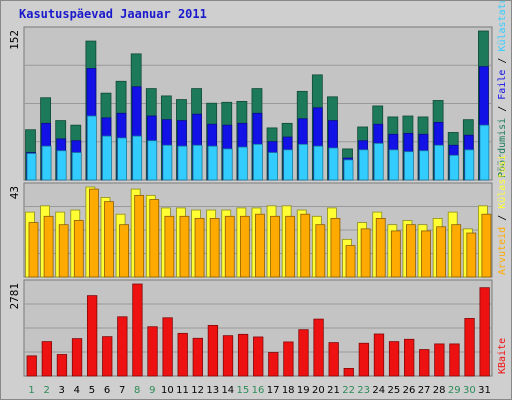 The image size is (512, 400). Describe the element at coordinates (454, 390) in the screenshot. I see `x-tick-label: 29` at that location.